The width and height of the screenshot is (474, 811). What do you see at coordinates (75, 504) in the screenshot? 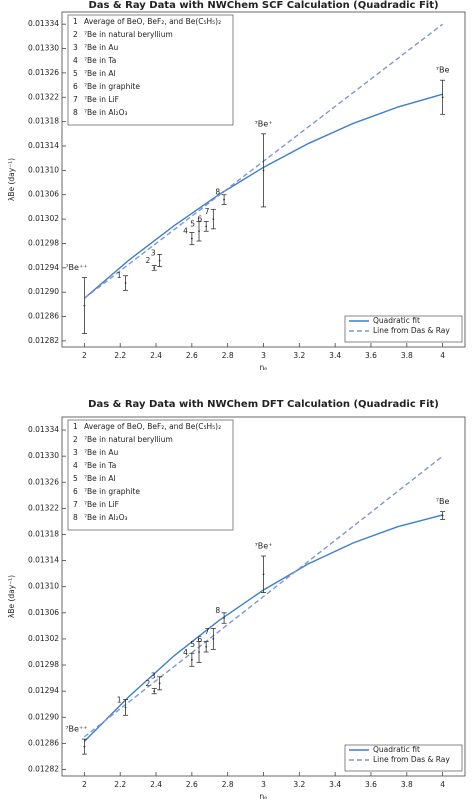
I see `note-key: 7` at bounding box center [75, 504].